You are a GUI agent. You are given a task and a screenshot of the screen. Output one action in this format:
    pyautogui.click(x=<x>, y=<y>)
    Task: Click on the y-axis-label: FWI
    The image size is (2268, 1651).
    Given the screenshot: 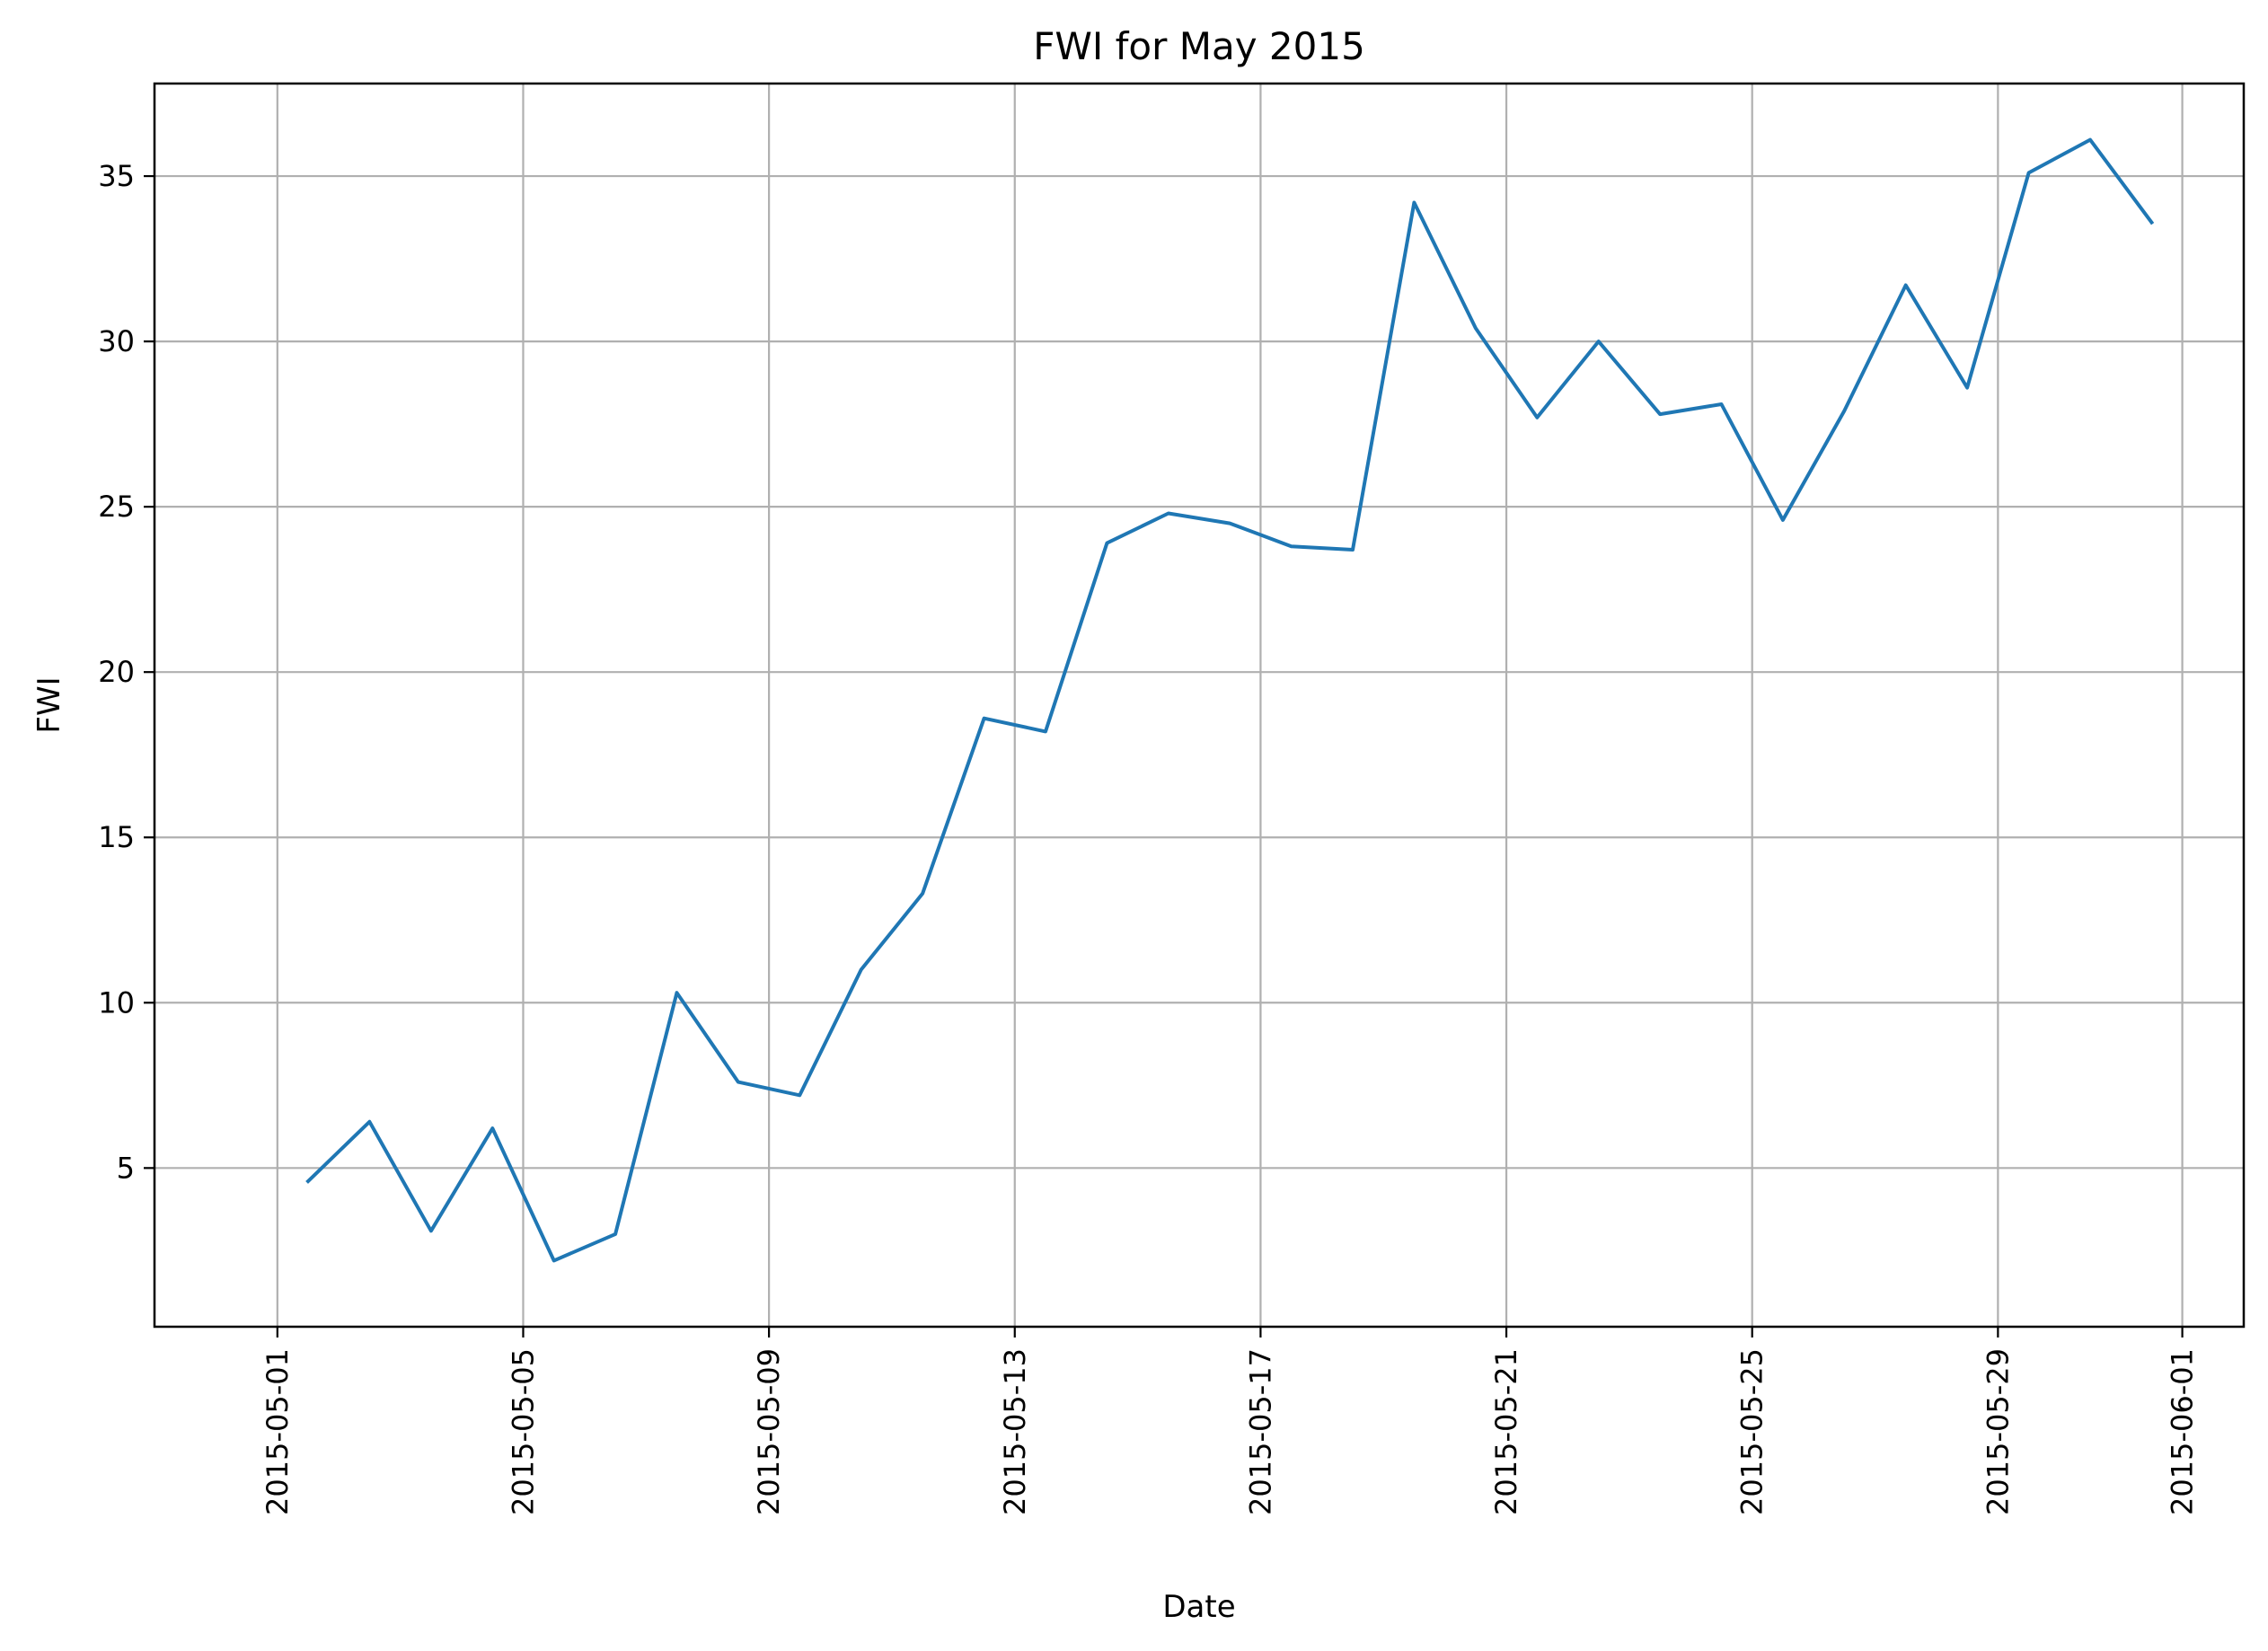 What is the action you would take?
    pyautogui.click(x=49, y=704)
    